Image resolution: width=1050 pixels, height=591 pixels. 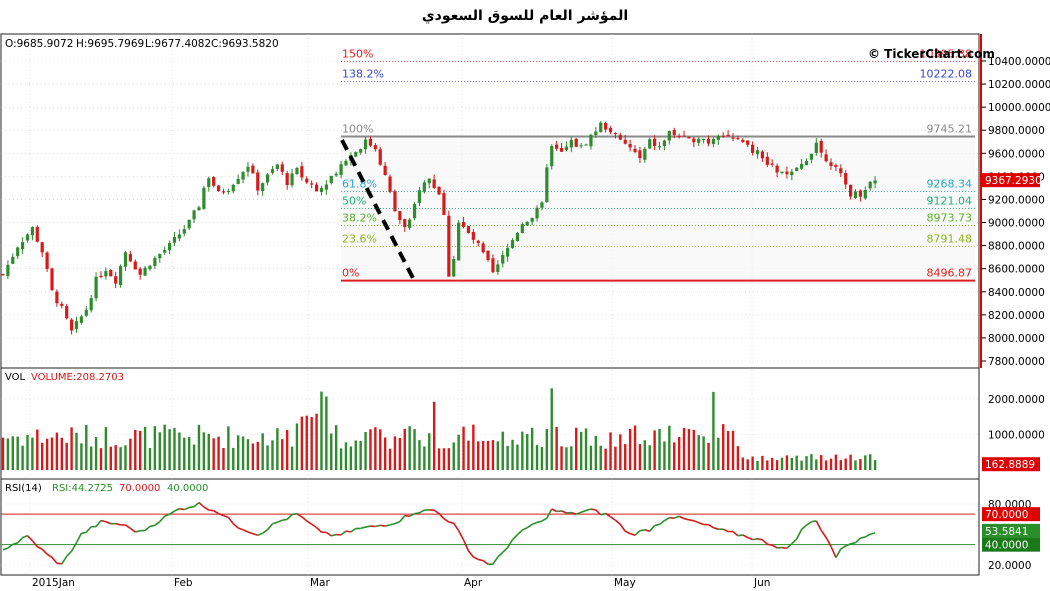 What do you see at coordinates (1009, 566) in the screenshot?
I see `rsi-tick-label: 20.0000` at bounding box center [1009, 566].